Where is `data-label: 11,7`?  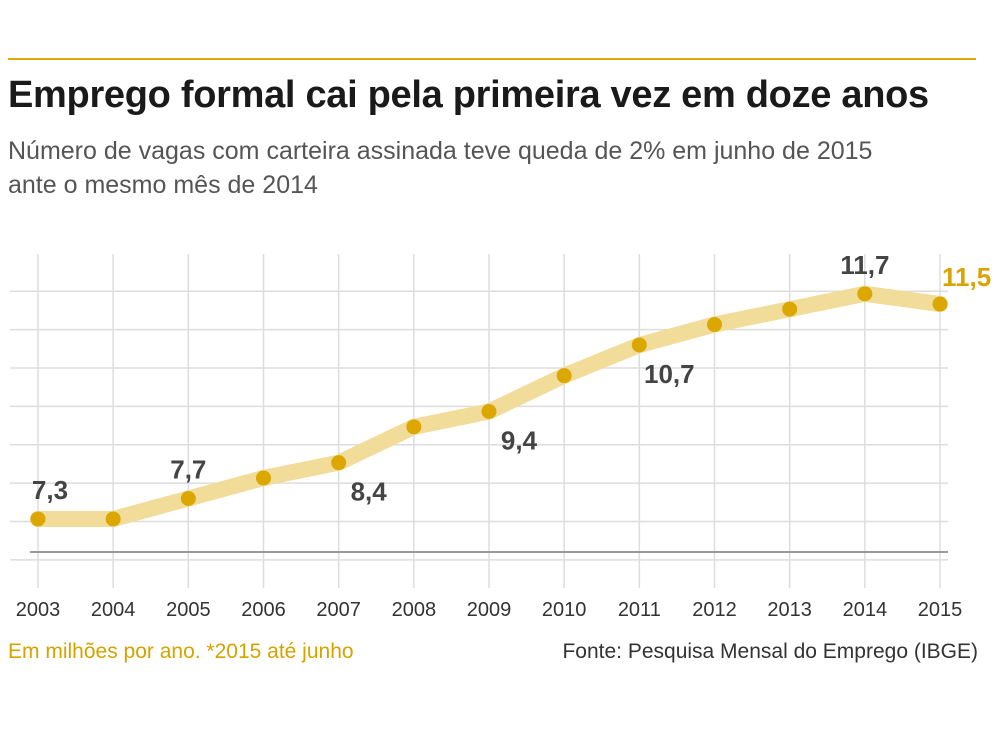 data-label: 11,7 is located at coordinates (864, 265).